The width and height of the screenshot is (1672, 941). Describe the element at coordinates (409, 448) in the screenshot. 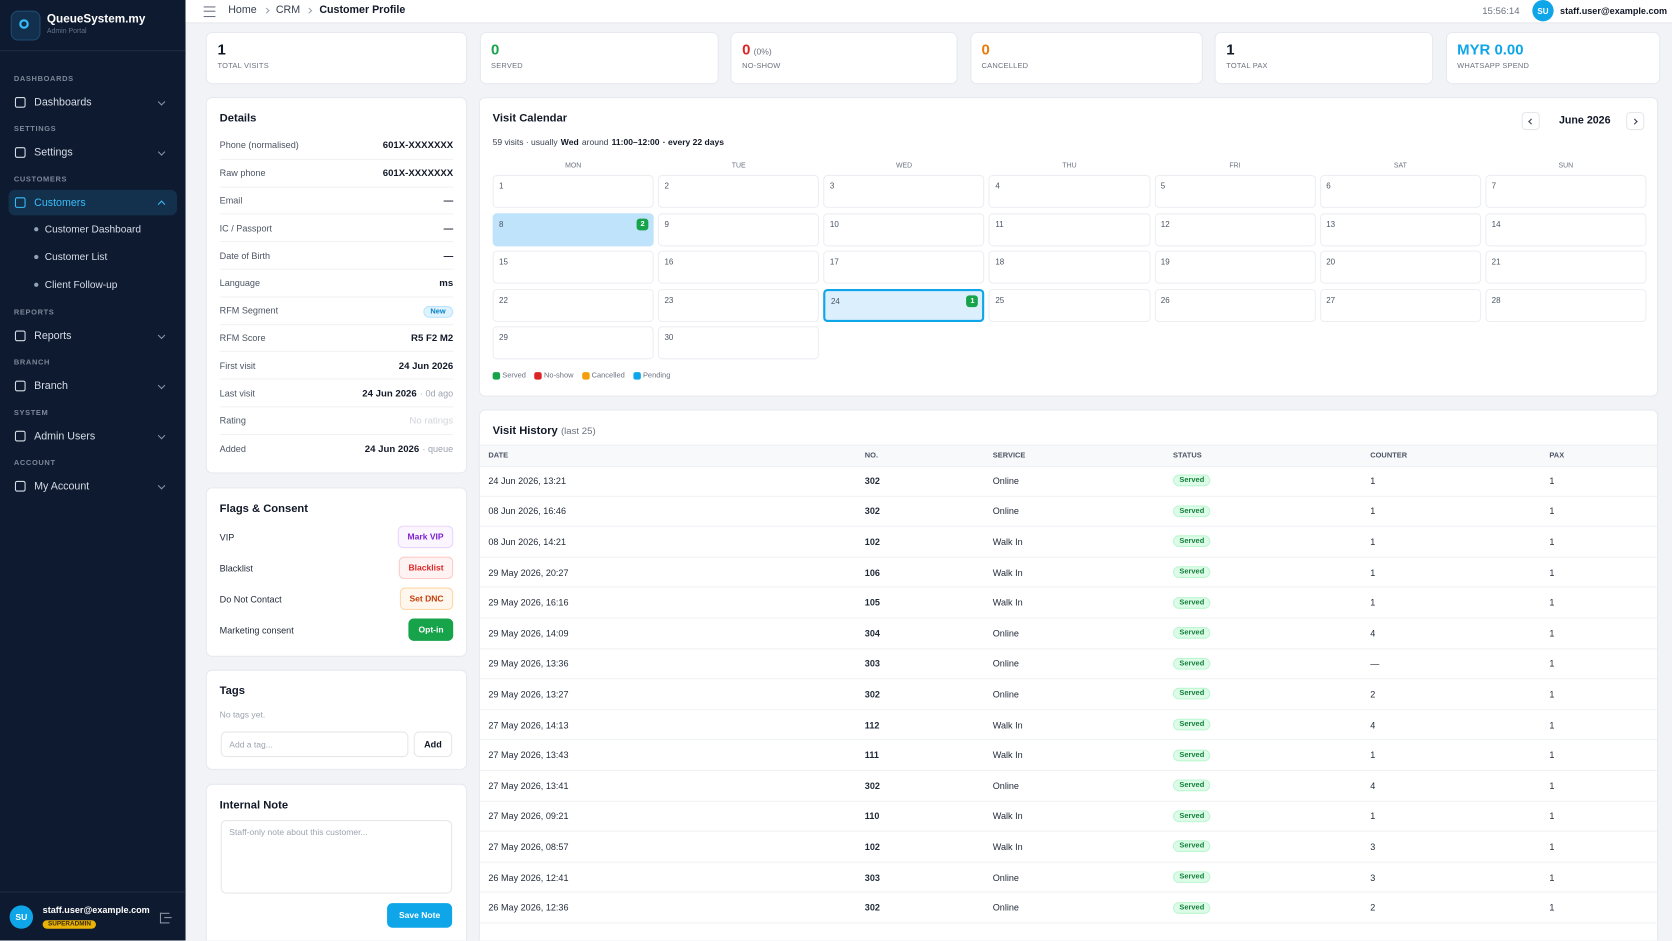

I see `detail-value-wrap: 24 Jun 2026 · queue` at that location.